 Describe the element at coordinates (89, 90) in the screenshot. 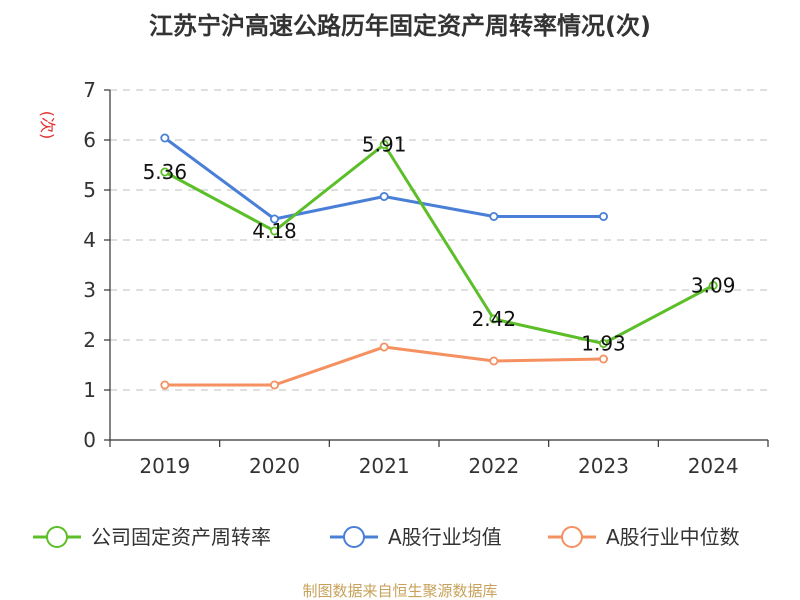

I see `y-tick-label: 7` at that location.